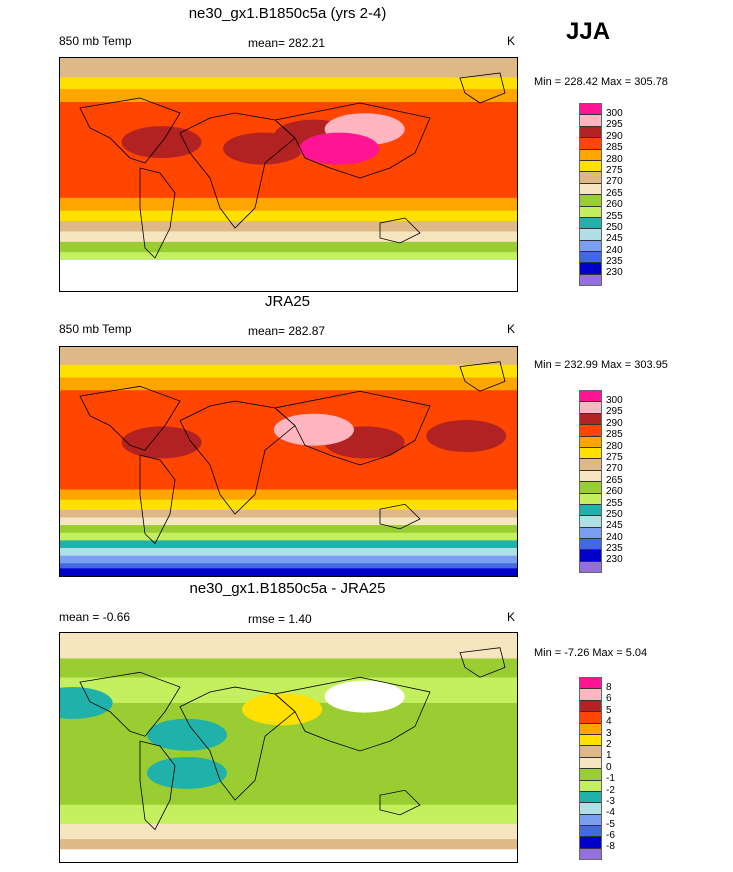 The width and height of the screenshot is (733, 872). Describe the element at coordinates (614, 113) in the screenshot. I see `colorbar-label: 300` at that location.